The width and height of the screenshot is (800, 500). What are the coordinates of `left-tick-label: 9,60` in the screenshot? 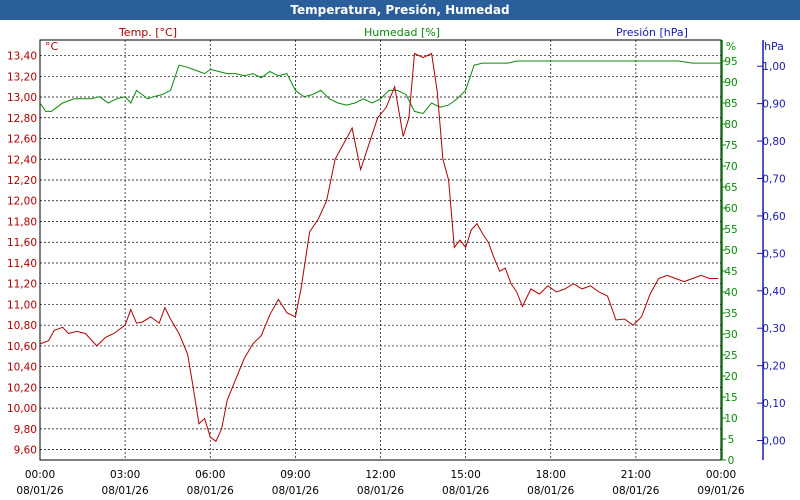 It's located at (25, 451).